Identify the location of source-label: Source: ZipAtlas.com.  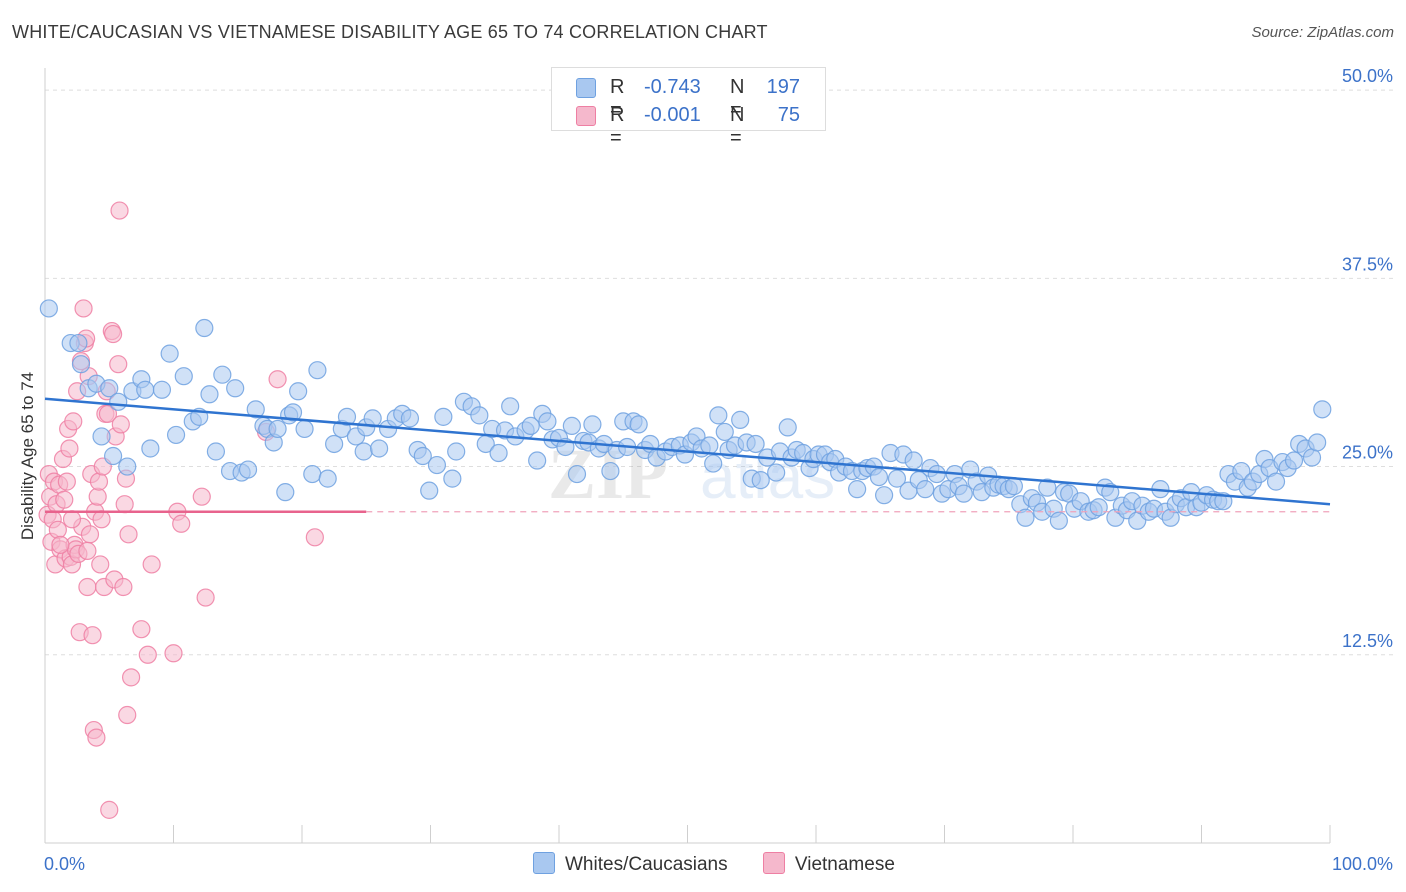
(1322, 32).